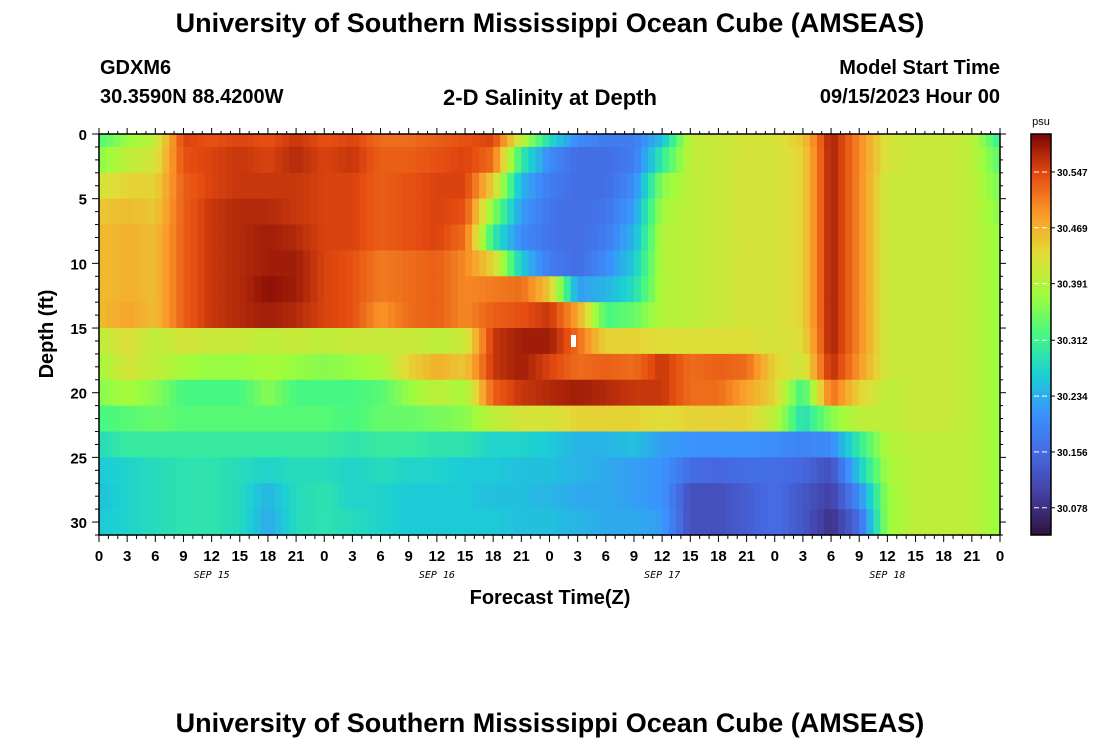 Image resolution: width=1100 pixels, height=750 pixels. What do you see at coordinates (662, 575) in the screenshot?
I see `x-date-label: SEP 17` at bounding box center [662, 575].